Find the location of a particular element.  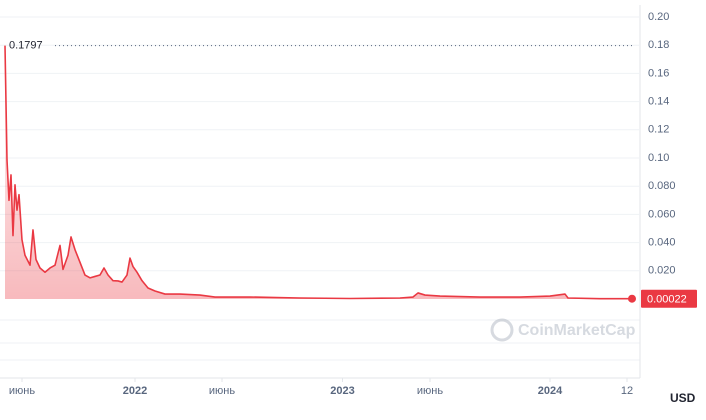

x-tick-label: 2022 is located at coordinates (135, 391).